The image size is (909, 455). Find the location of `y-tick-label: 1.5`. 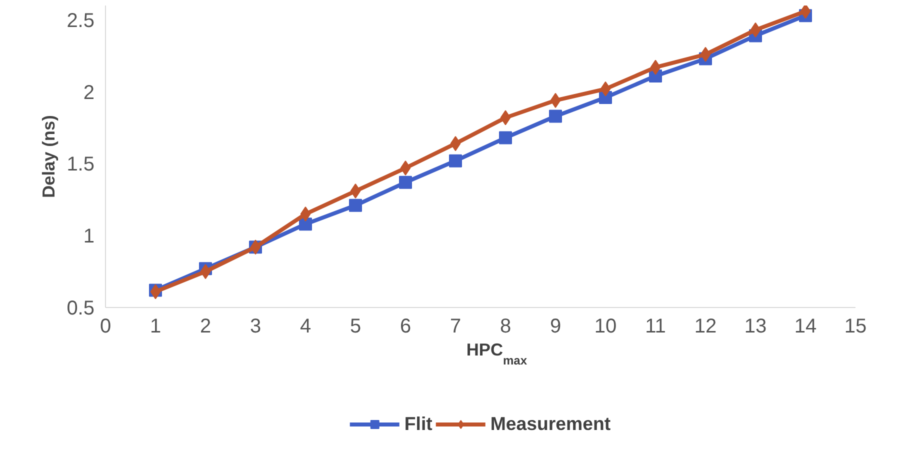

y-tick-label: 1.5 is located at coordinates (80, 165).